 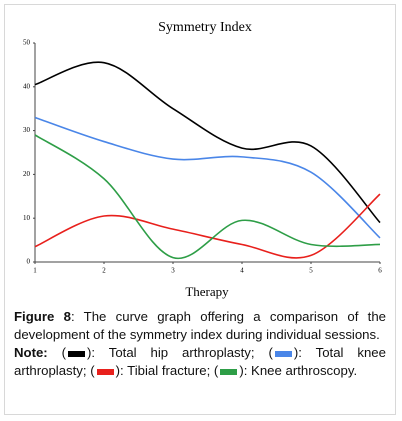 I want to click on y-tick-label: 10, so click(x=27, y=218).